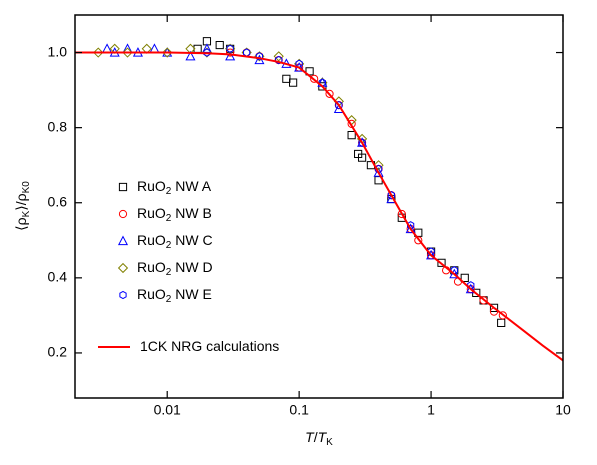 The image size is (597, 465). What do you see at coordinates (21, 223) in the screenshot?
I see `y-label-part: ⟨ρ` at bounding box center [21, 223].